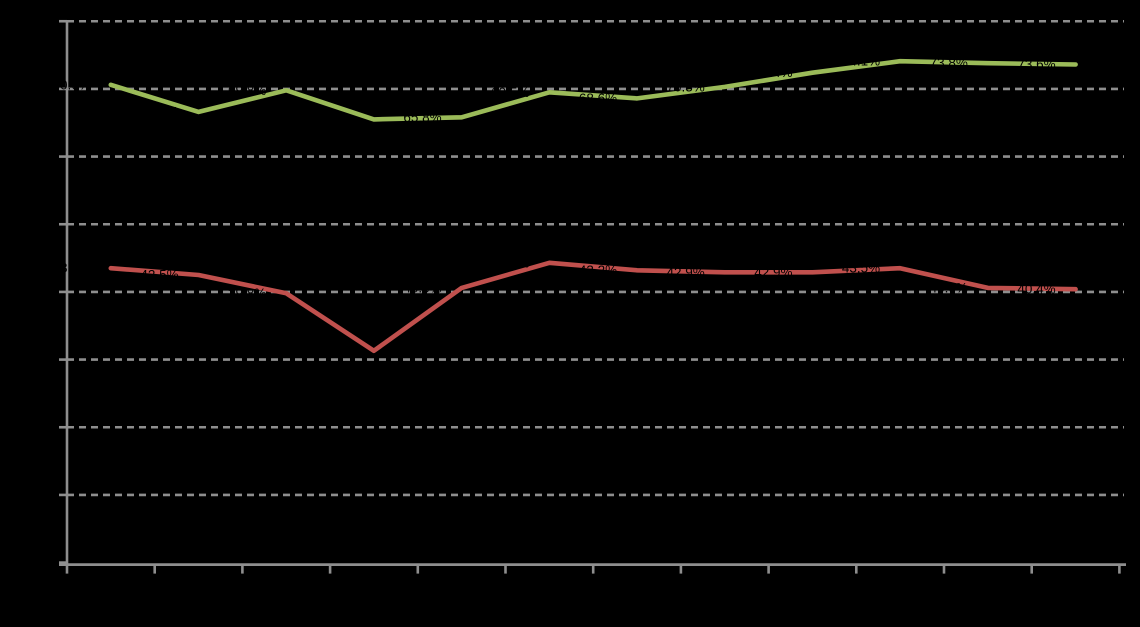 Image resolution: width=1140 pixels, height=627 pixels. Describe the element at coordinates (1036, 64) in the screenshot. I see `data-label: 73.6%` at that location.